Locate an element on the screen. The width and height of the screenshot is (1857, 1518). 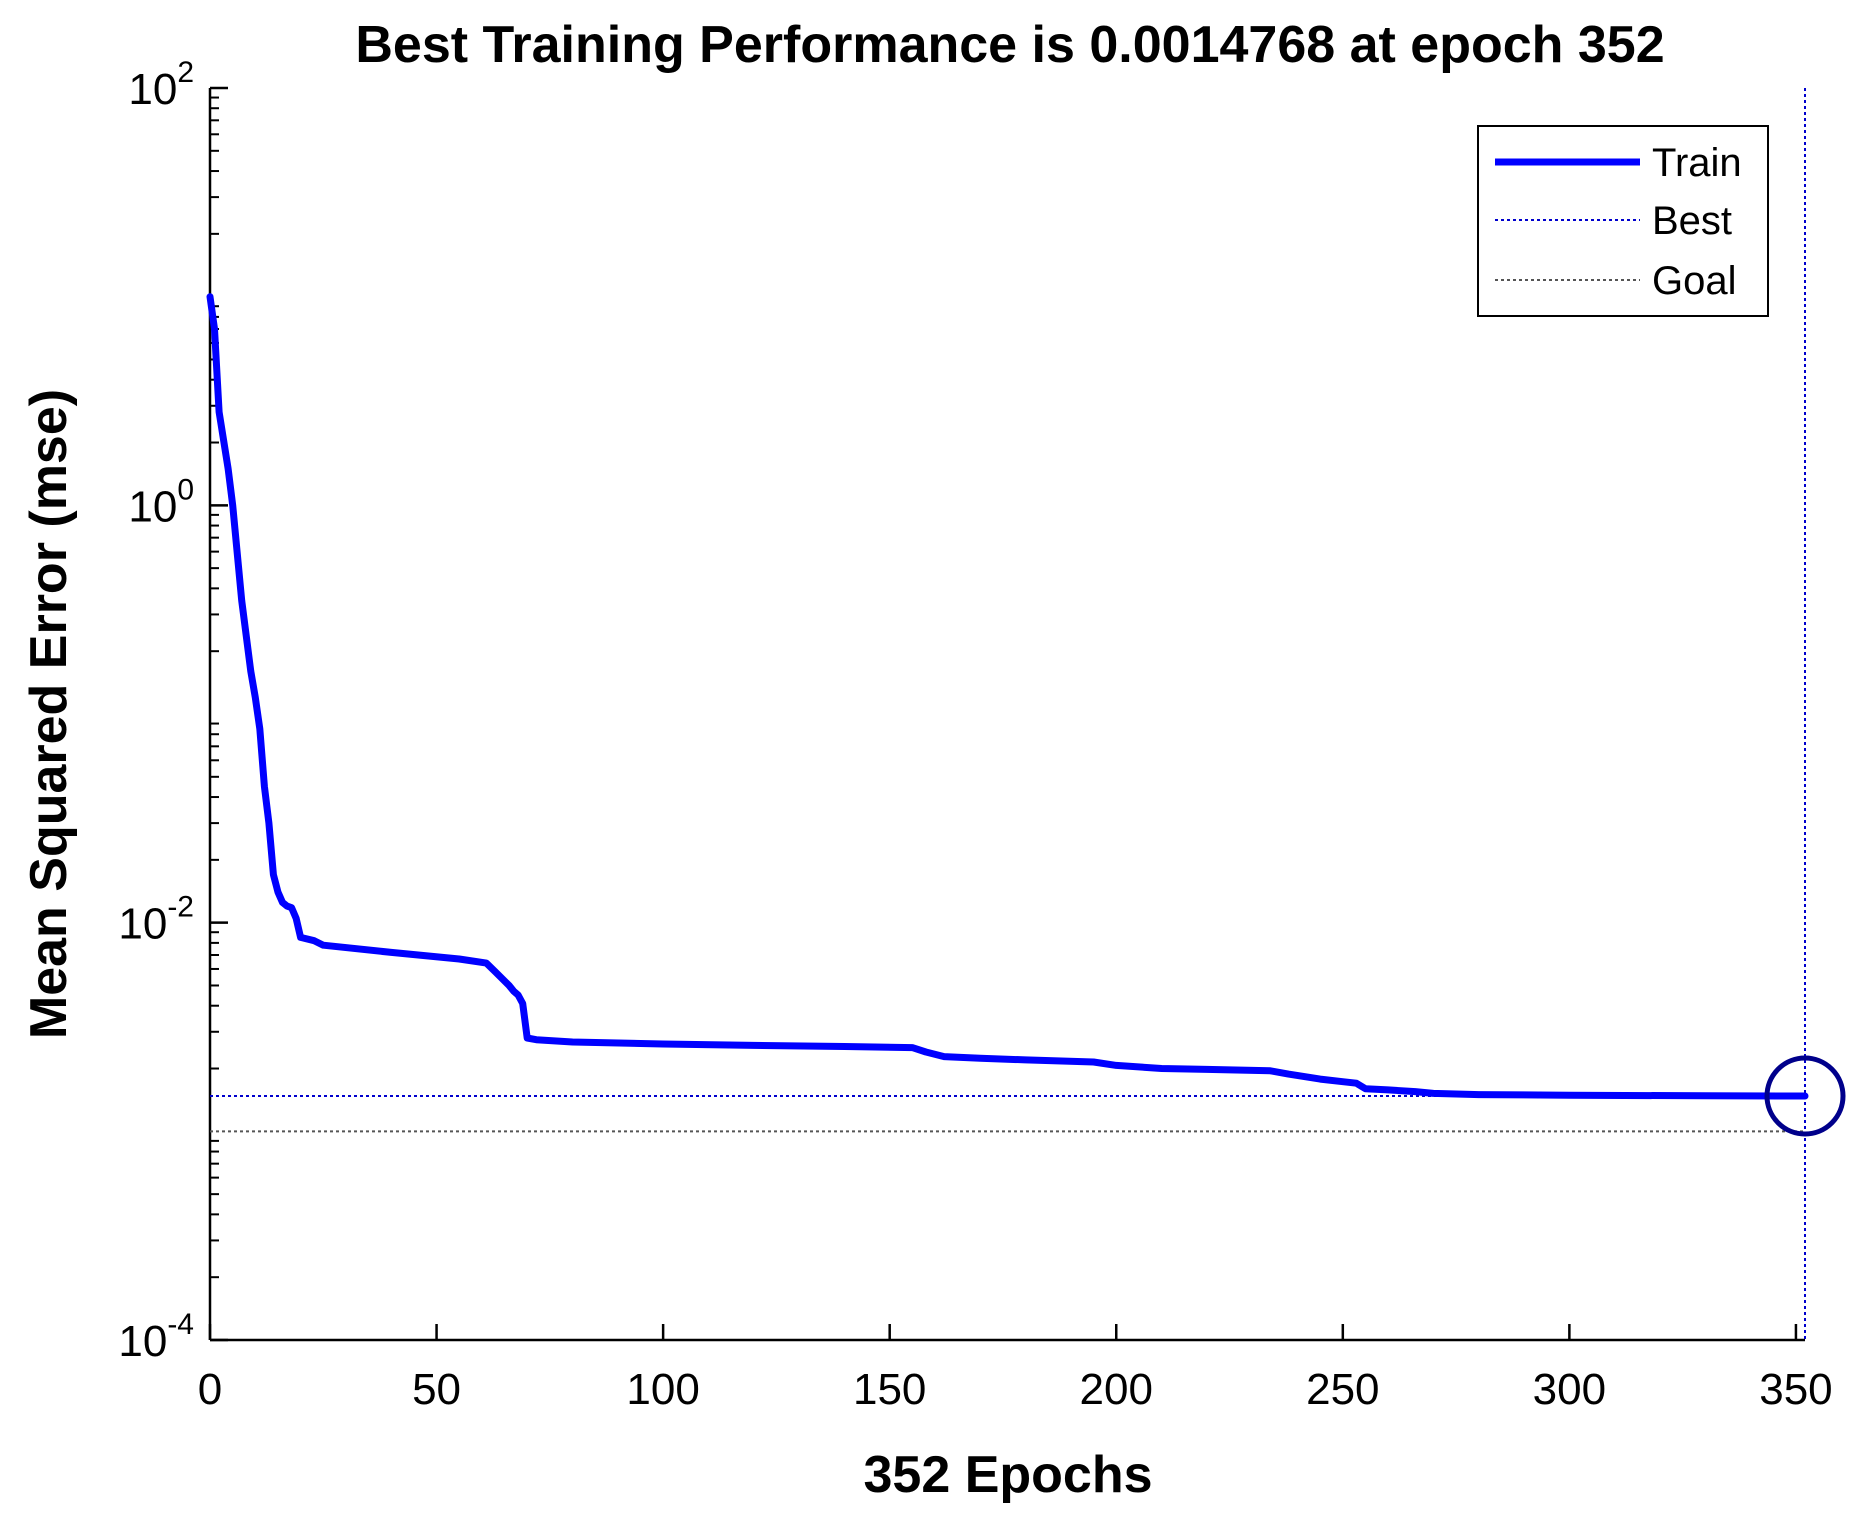
legend: Train Best Goal is located at coordinates (1623, 221).